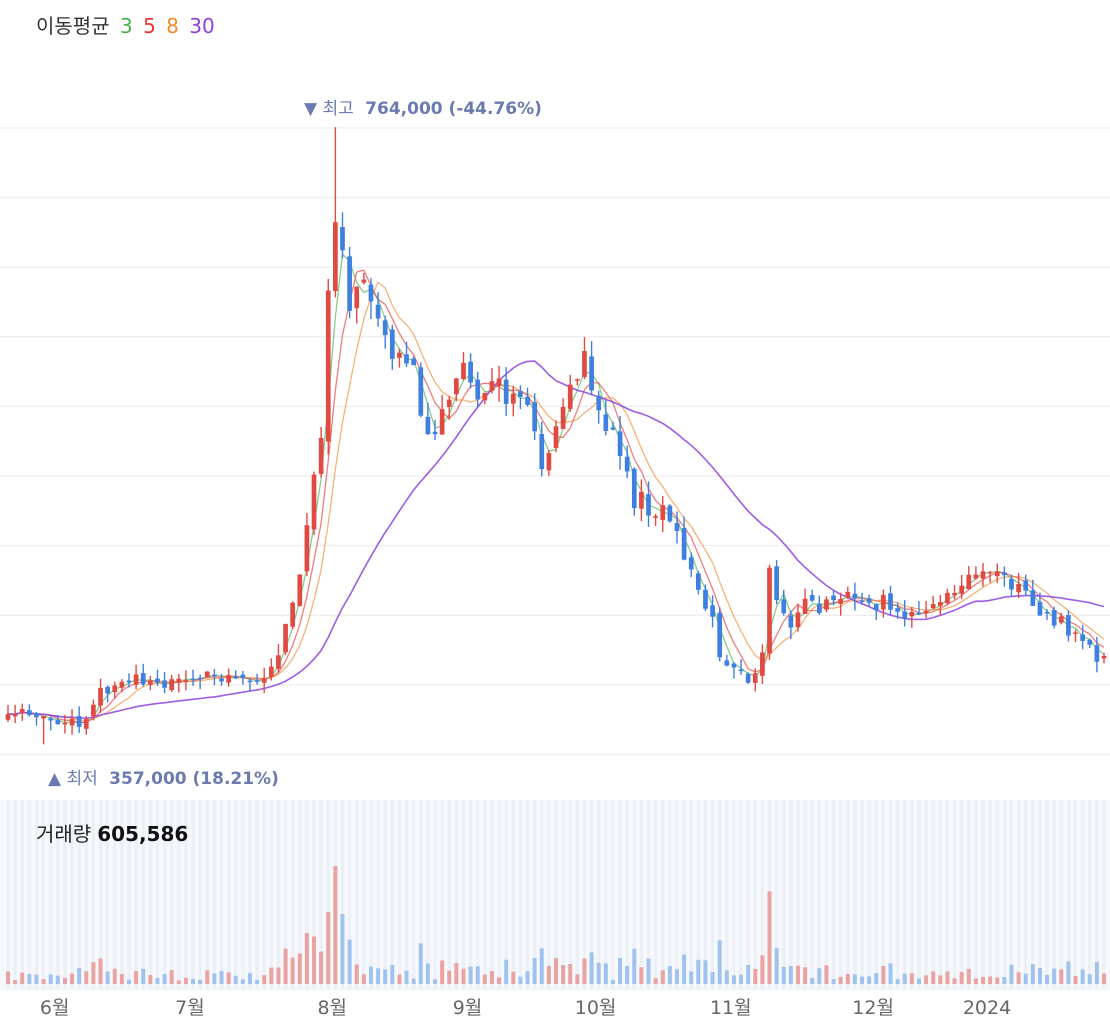 The image size is (1110, 1034). I want to click on high-annotation: ▼ 최고 764,000 (-44.76%), so click(423, 106).